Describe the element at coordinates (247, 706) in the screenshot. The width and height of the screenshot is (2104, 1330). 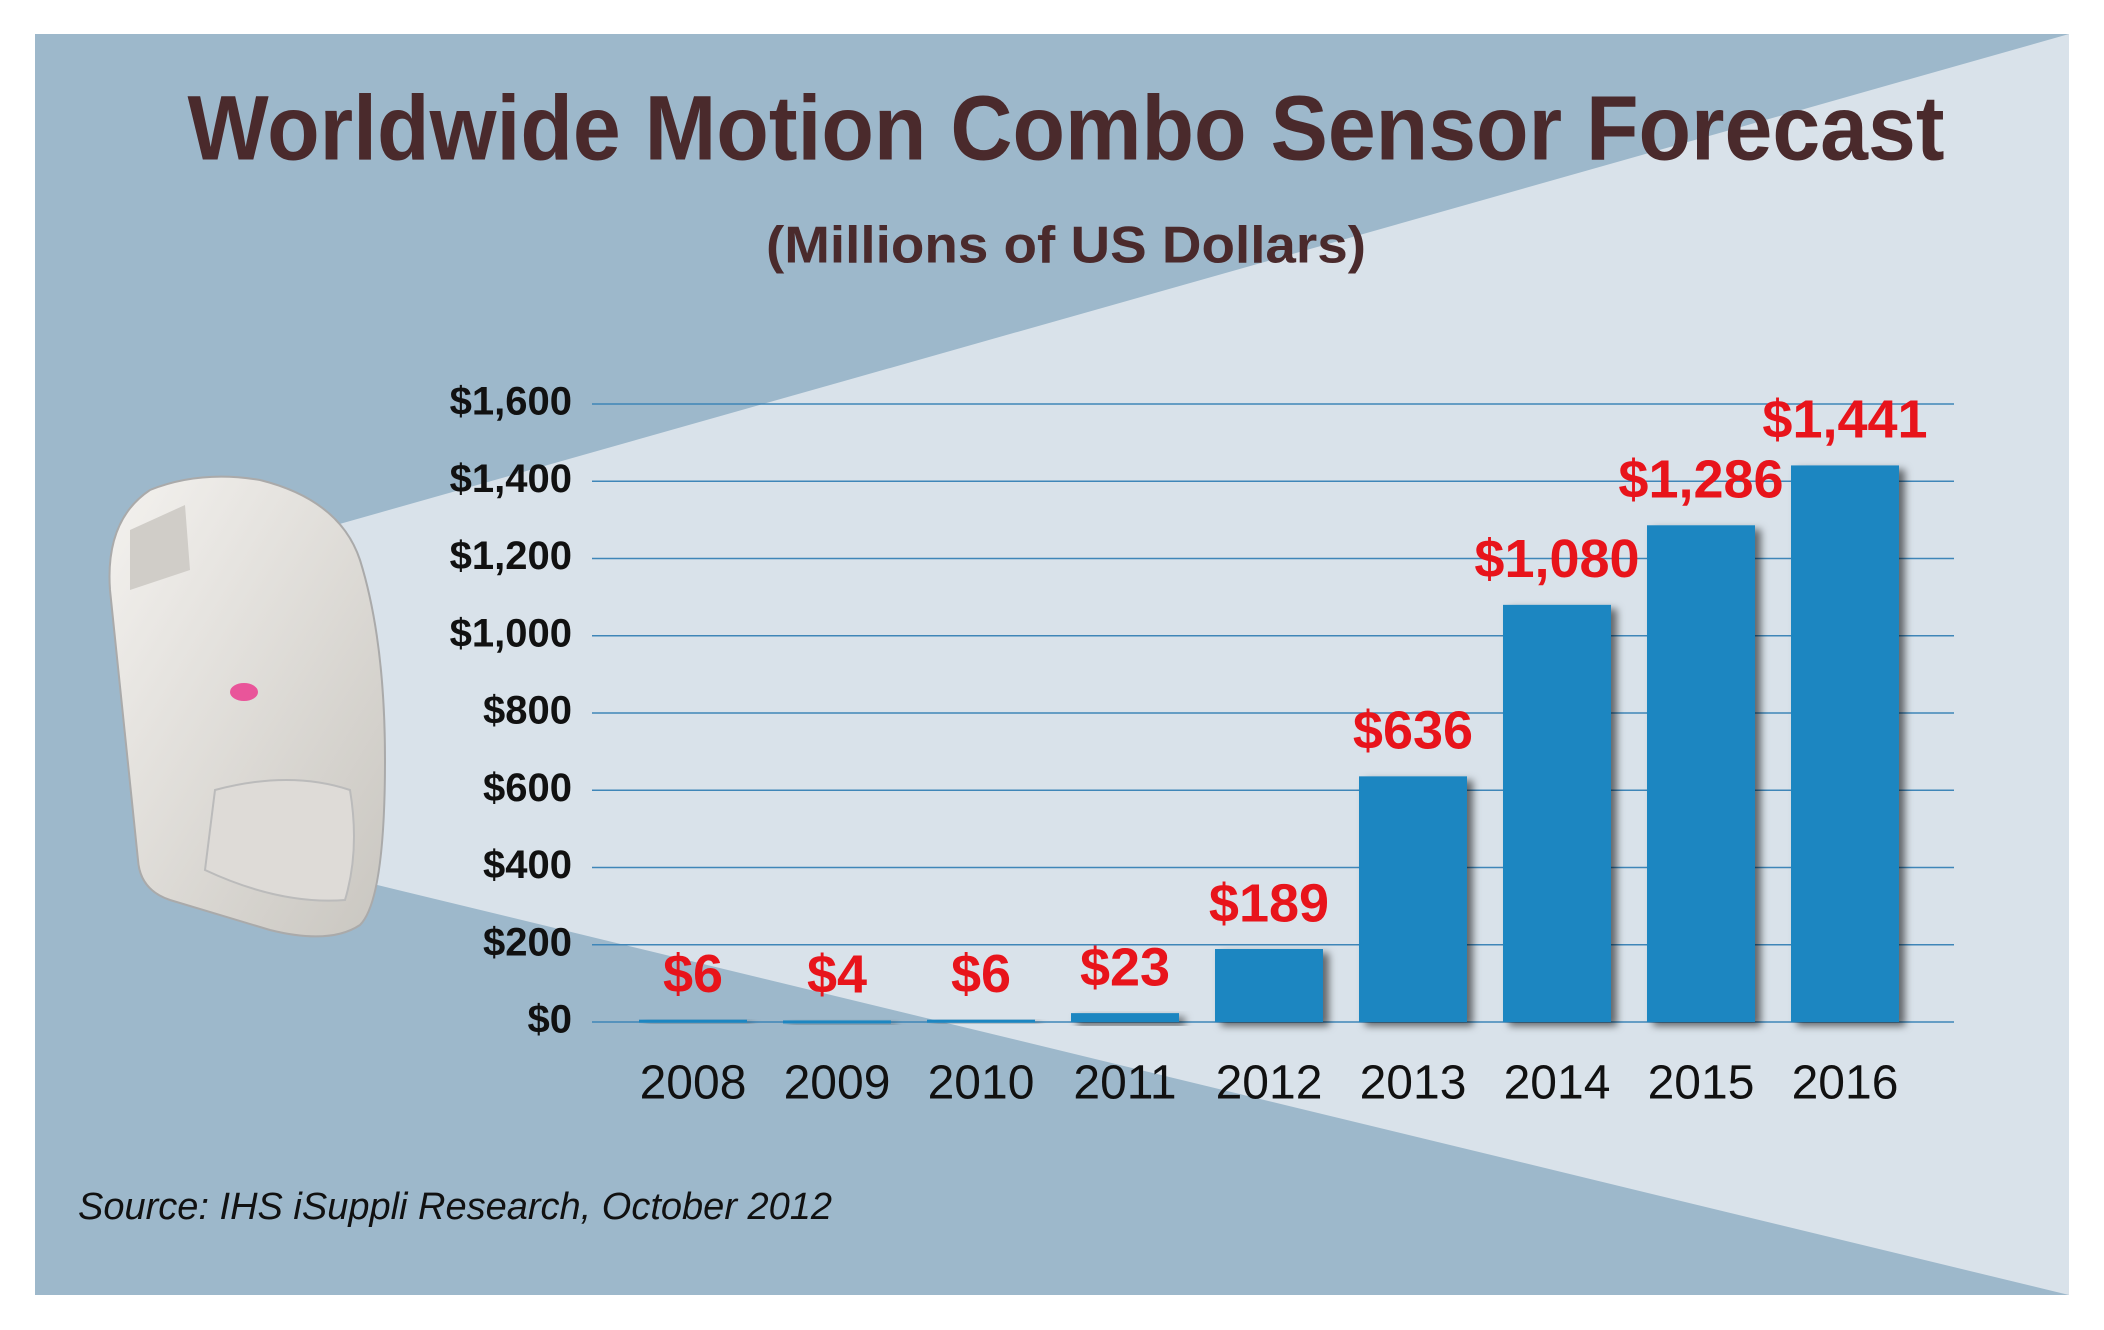
I see `sensor-illustration` at that location.